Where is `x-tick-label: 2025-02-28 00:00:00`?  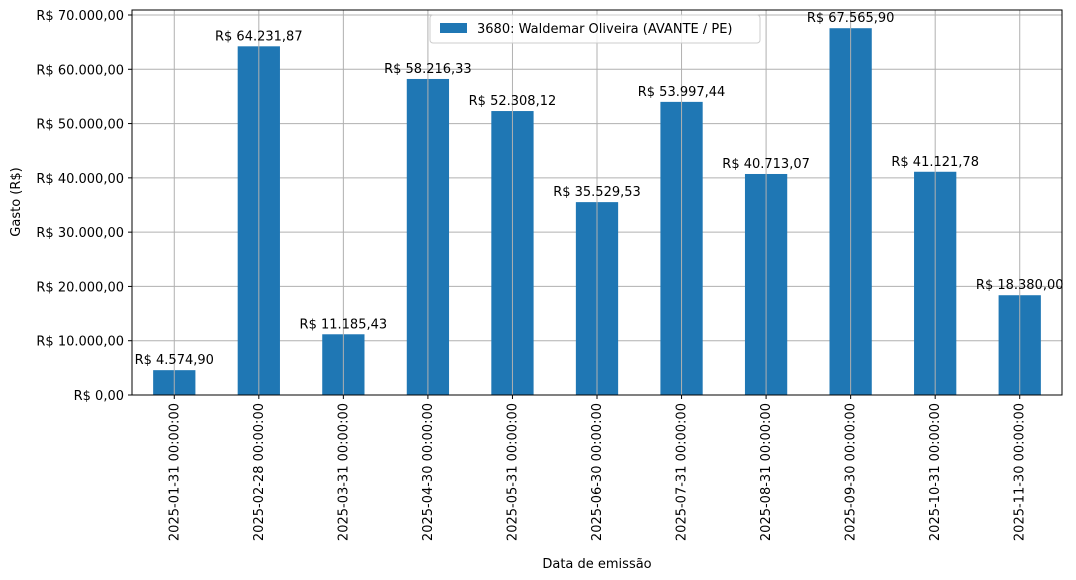
x-tick-label: 2025-02-28 00:00:00 is located at coordinates (259, 472).